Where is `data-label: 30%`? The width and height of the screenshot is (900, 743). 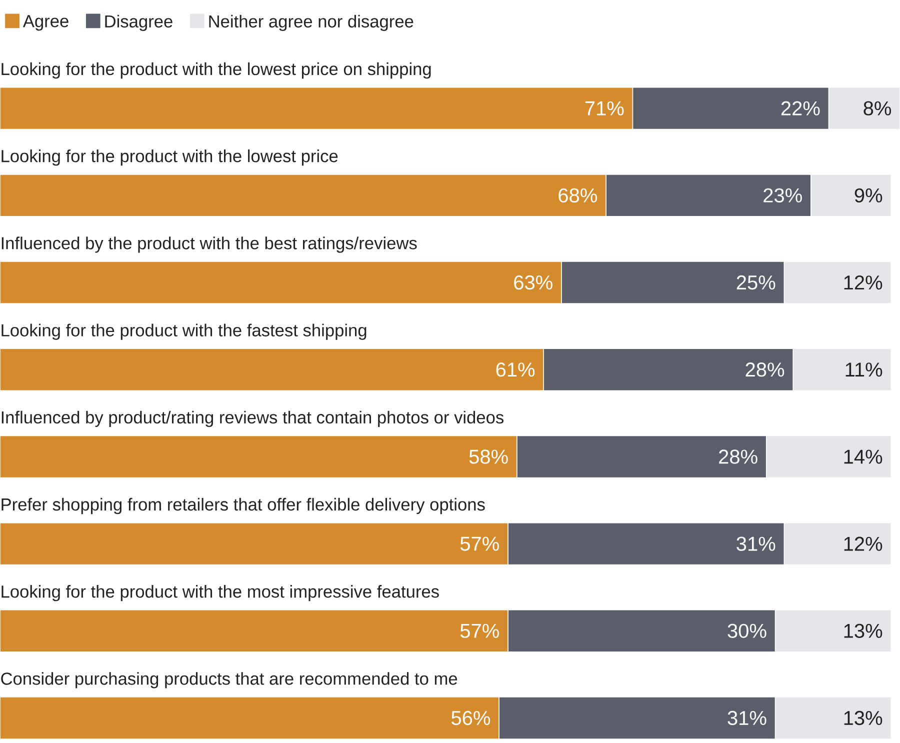
data-label: 30% is located at coordinates (747, 631).